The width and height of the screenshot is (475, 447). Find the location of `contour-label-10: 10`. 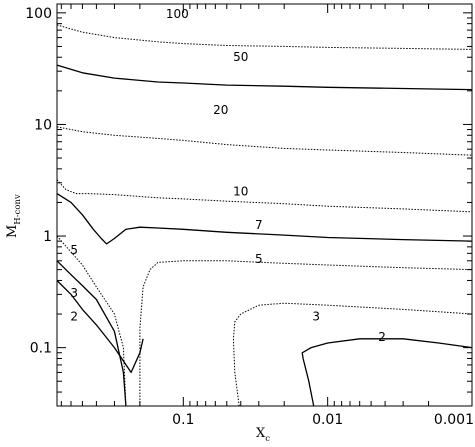

contour-label-10: 10 is located at coordinates (240, 192).